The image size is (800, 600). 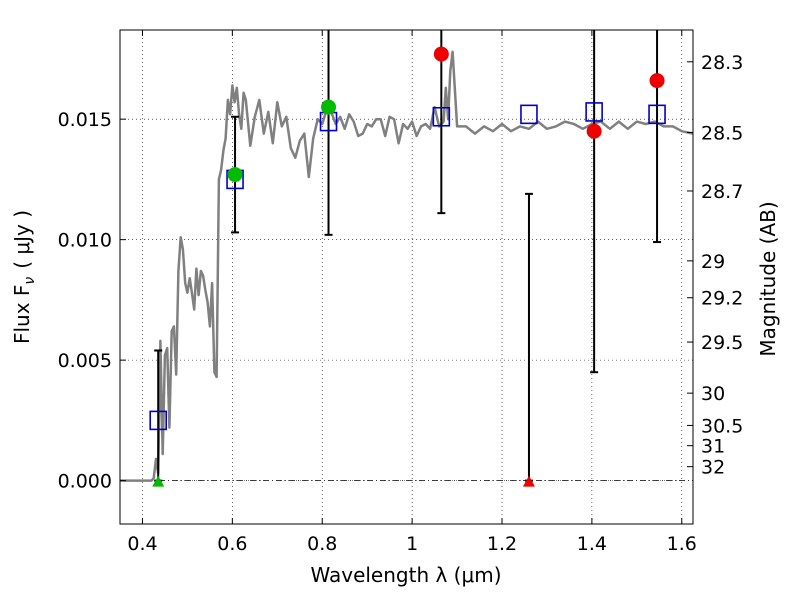 What do you see at coordinates (142, 544) in the screenshot?
I see `x-tick-label: 0.4` at bounding box center [142, 544].